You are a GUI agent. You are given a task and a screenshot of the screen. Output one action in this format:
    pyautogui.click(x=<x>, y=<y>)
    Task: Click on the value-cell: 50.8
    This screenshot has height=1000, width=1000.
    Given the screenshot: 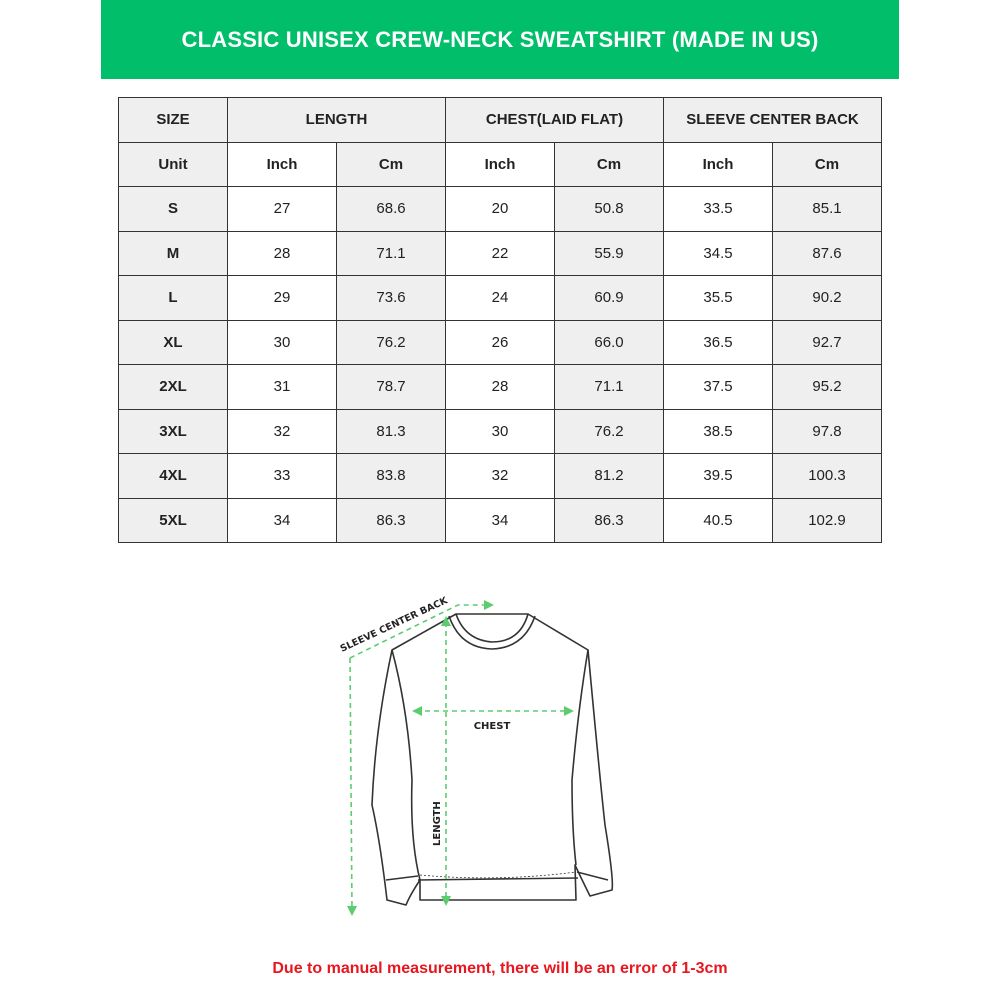 What is the action you would take?
    pyautogui.click(x=609, y=209)
    